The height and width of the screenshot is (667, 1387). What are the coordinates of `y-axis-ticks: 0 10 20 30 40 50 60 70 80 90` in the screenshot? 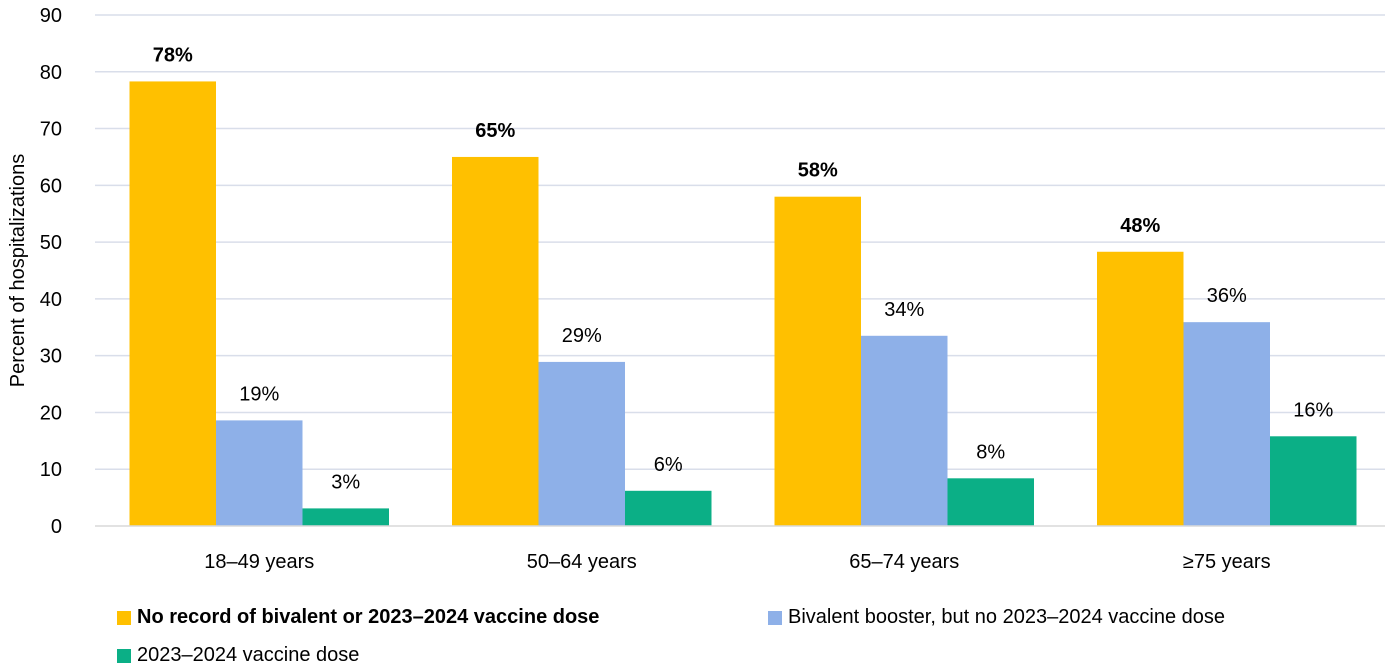 It's located at (51, 271).